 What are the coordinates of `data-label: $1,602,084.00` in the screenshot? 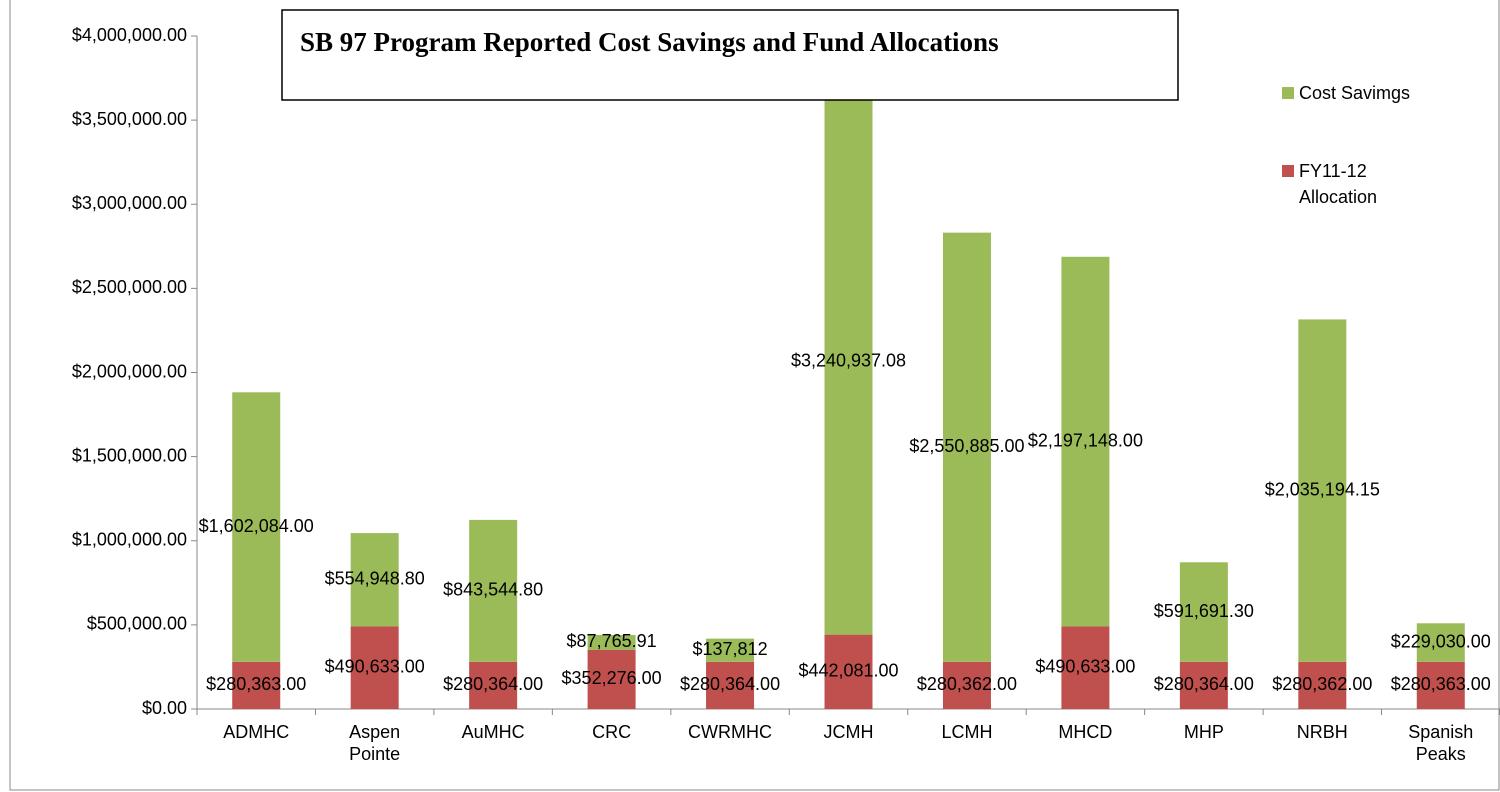 It's located at (256, 526).